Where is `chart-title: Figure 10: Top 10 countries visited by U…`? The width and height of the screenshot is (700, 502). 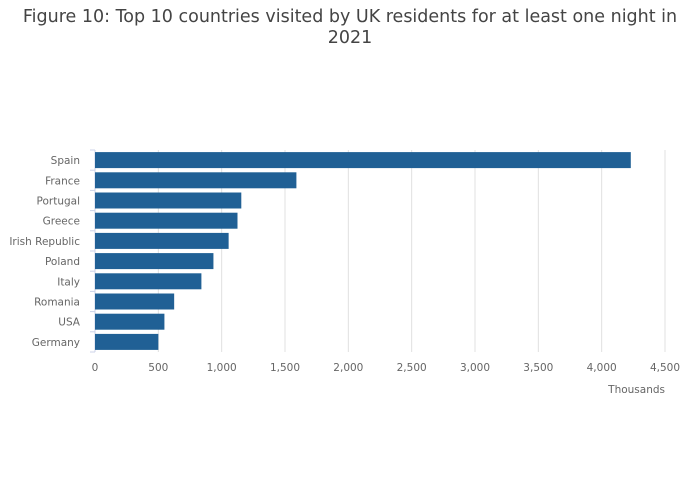
chart-title: Figure 10: Top 10 countries visited by U… is located at coordinates (350, 27).